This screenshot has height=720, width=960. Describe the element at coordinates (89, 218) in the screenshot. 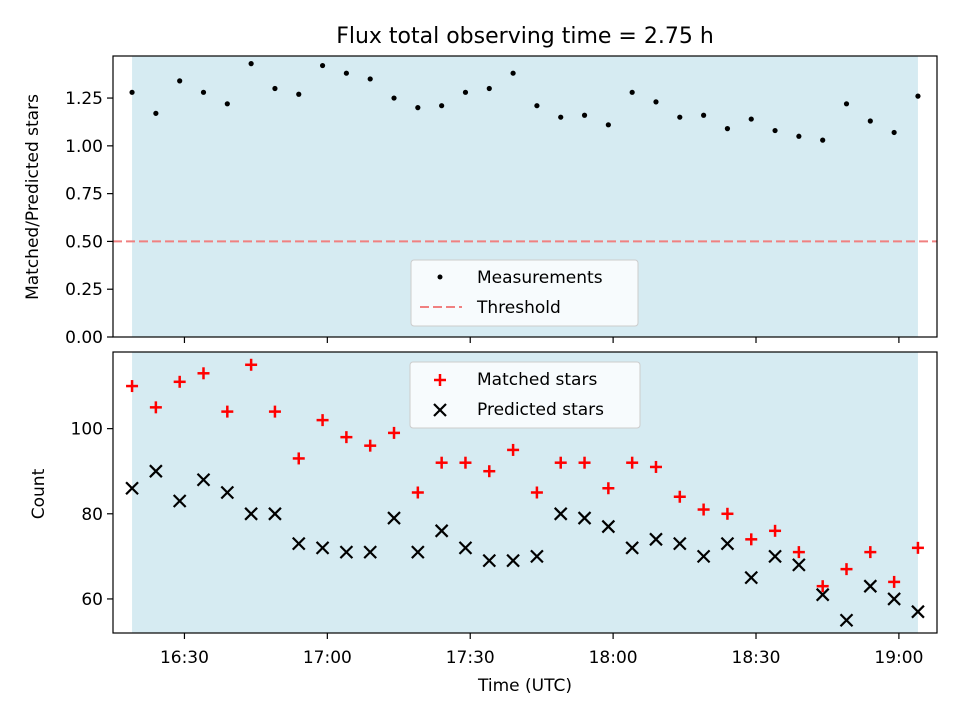

I see `top-y-axis: 0.00 0.25 0.50 0.75 1.00 1.25` at that location.